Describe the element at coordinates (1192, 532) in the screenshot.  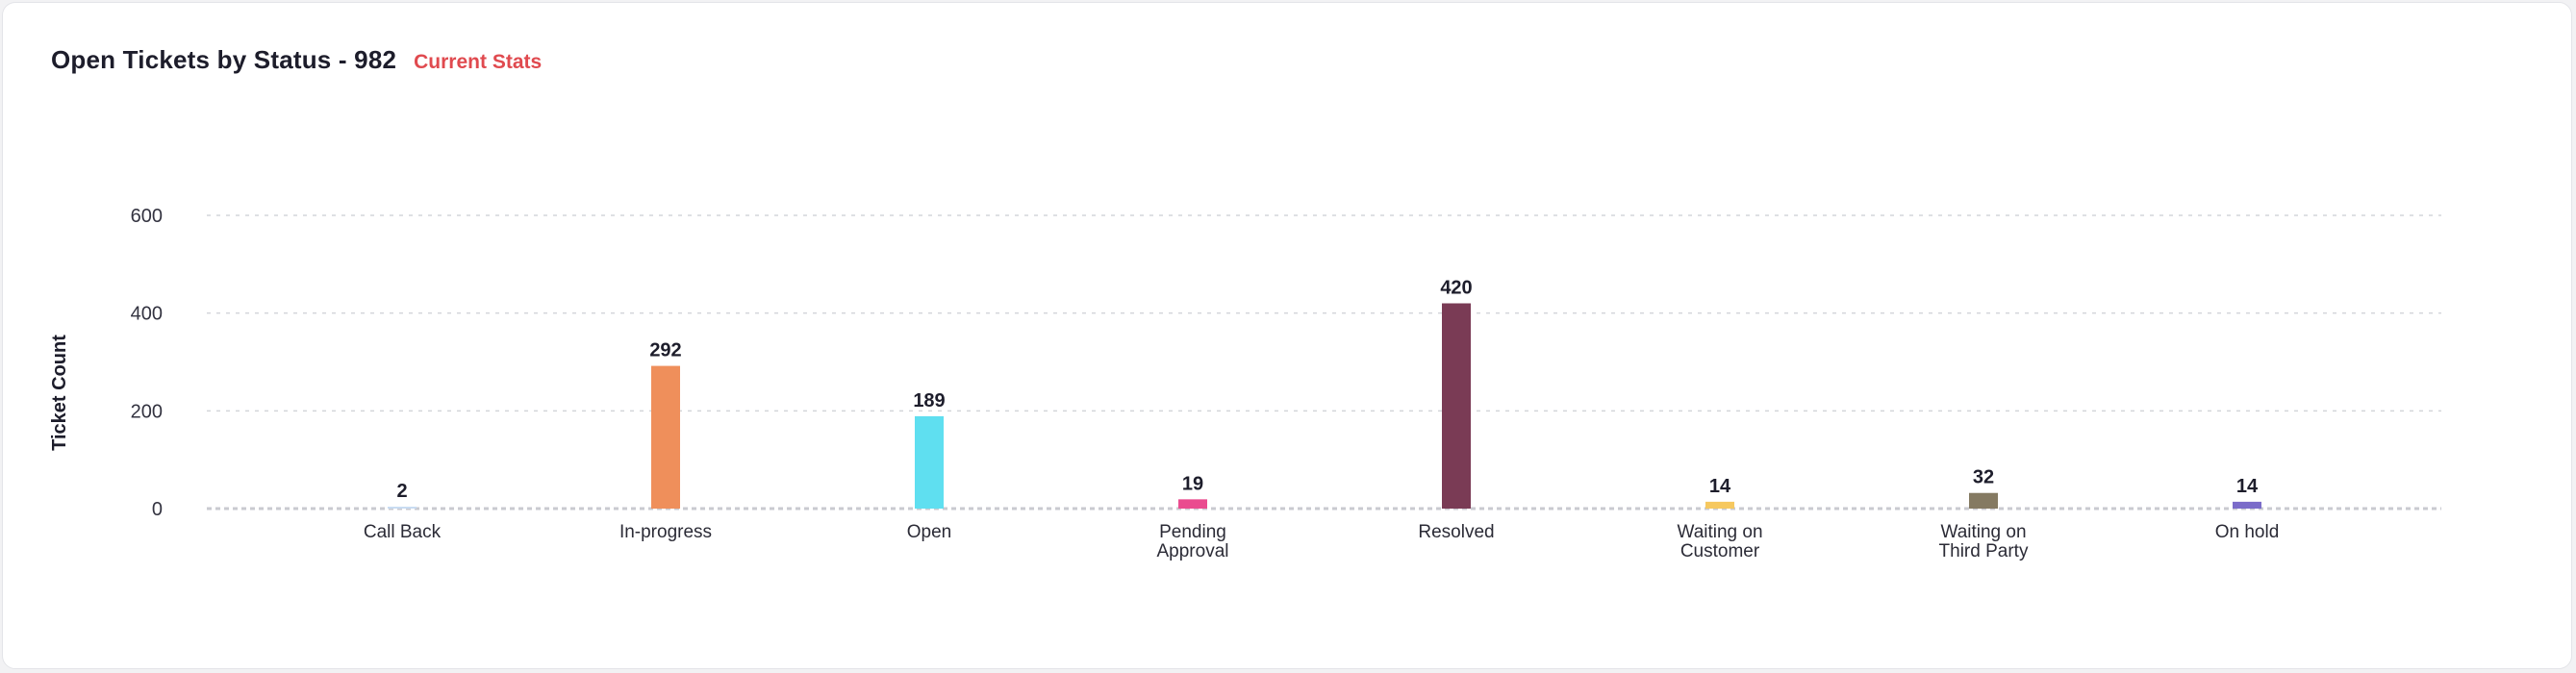
I see `category-label-line: Pending` at that location.